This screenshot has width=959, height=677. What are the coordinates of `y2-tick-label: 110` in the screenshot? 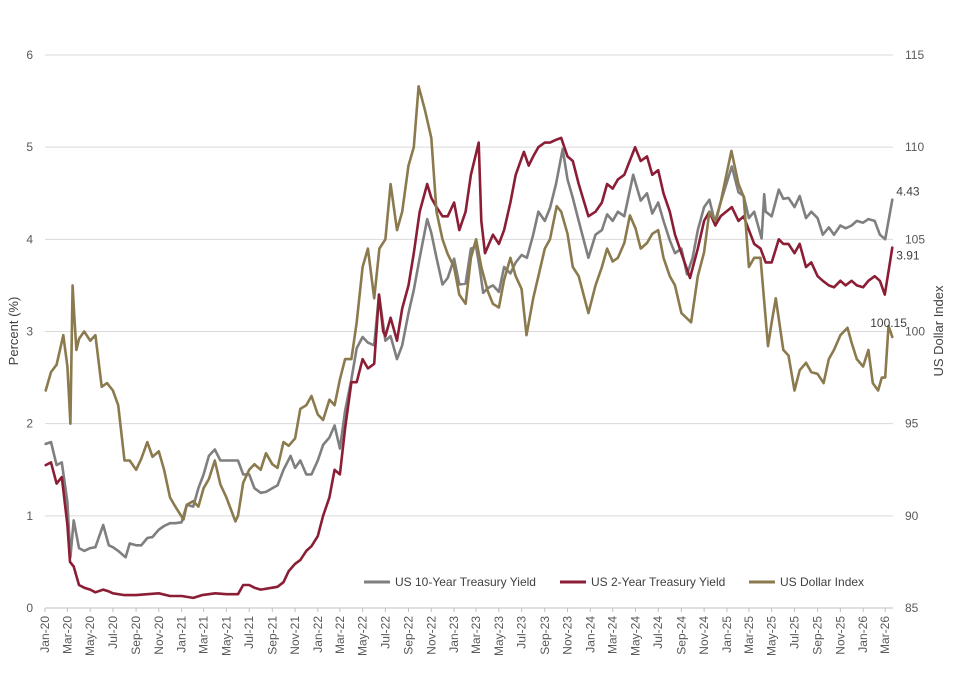 It's located at (914, 147).